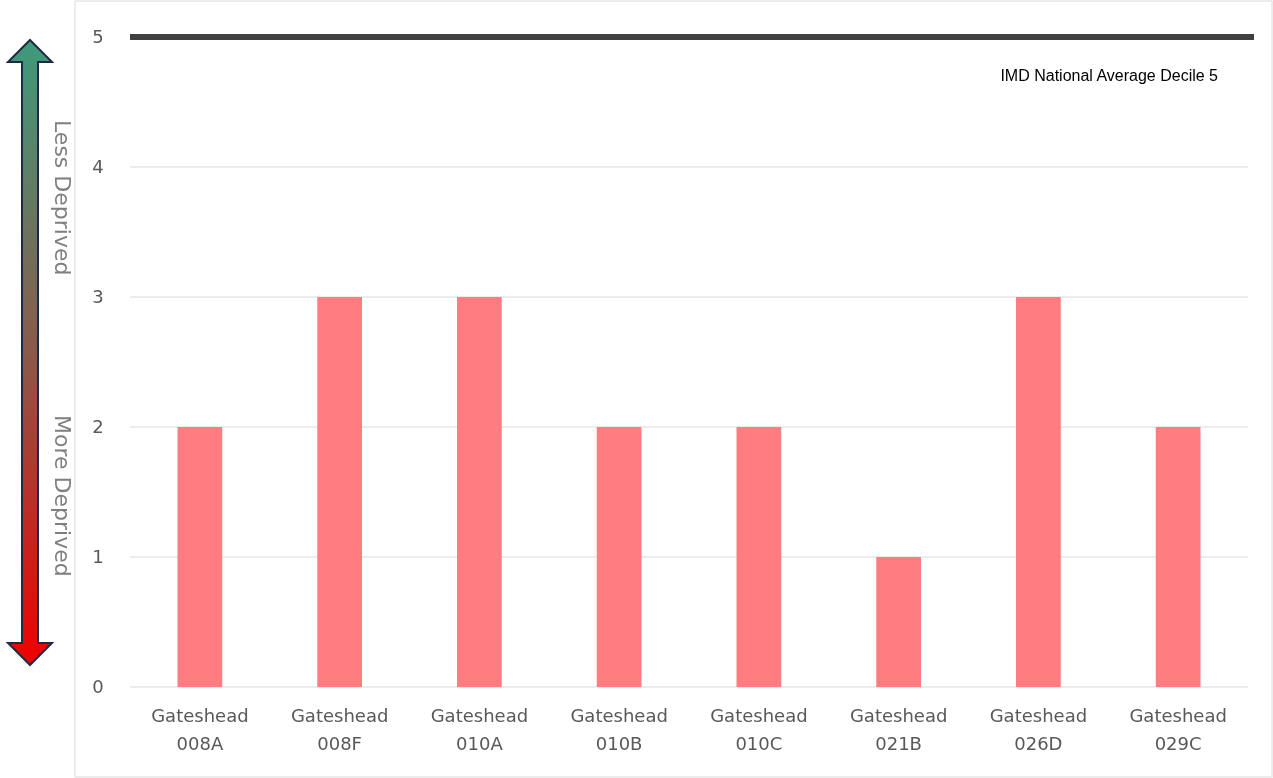 The image size is (1273, 778). What do you see at coordinates (98, 557) in the screenshot?
I see `y-tick-label: 1` at bounding box center [98, 557].